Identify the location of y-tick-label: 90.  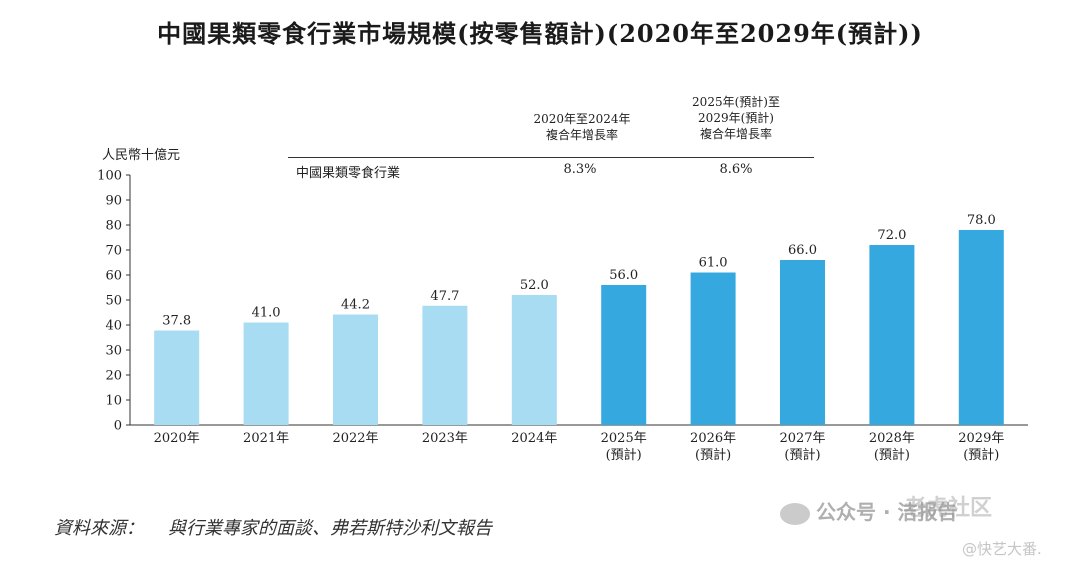
(113, 201).